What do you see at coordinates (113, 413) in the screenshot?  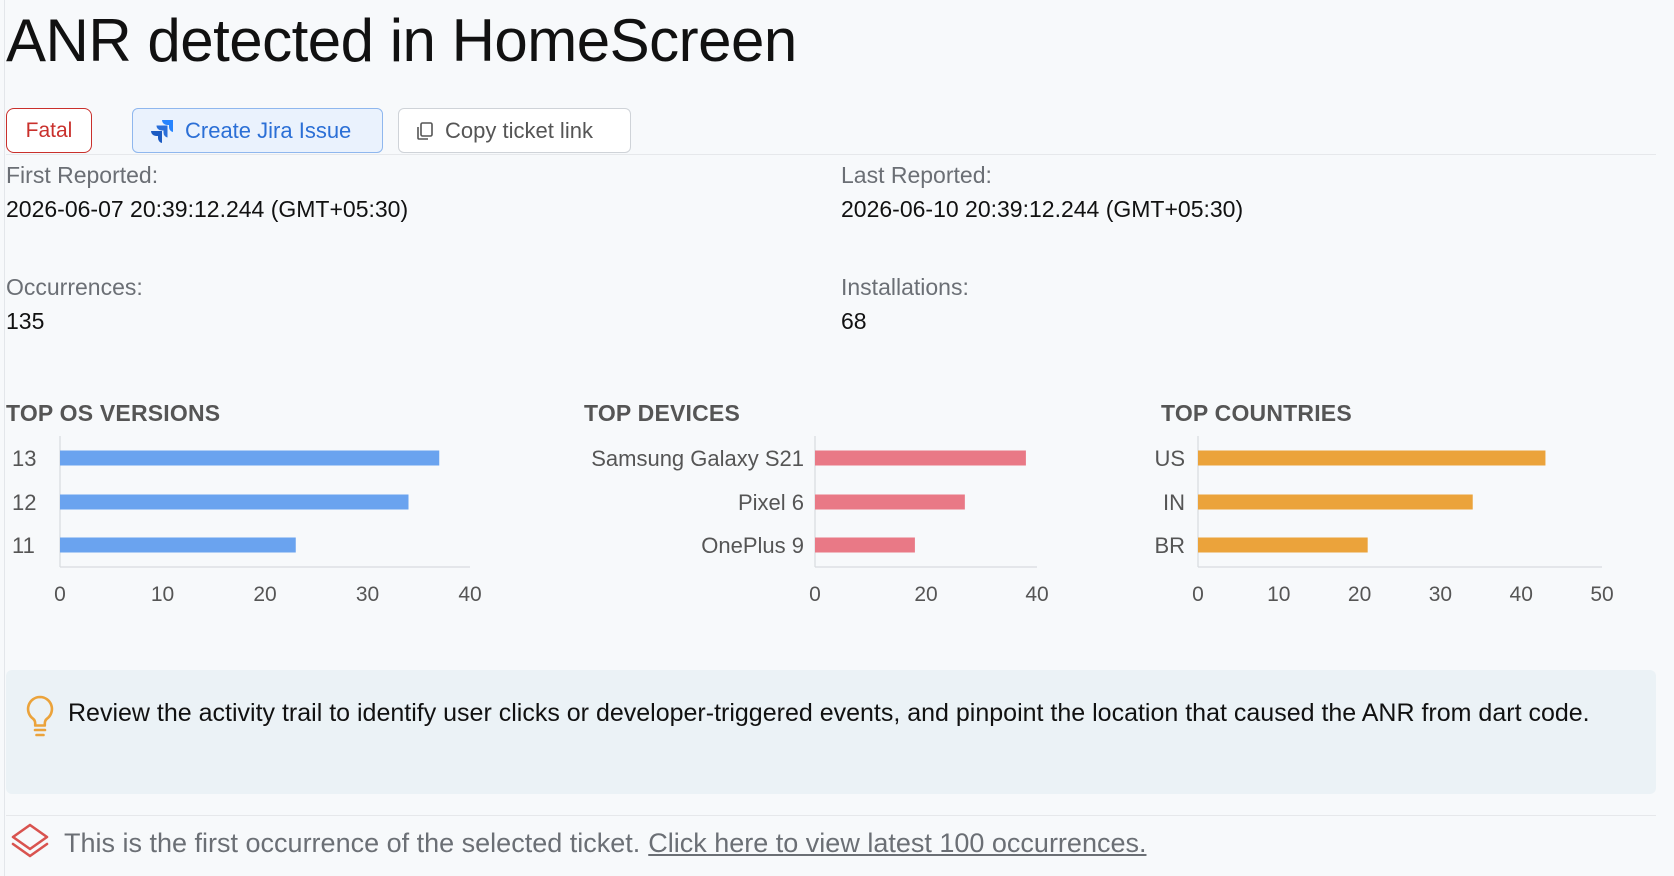 I see `os-versions-chart-title: TOP OS VERSIONS` at bounding box center [113, 413].